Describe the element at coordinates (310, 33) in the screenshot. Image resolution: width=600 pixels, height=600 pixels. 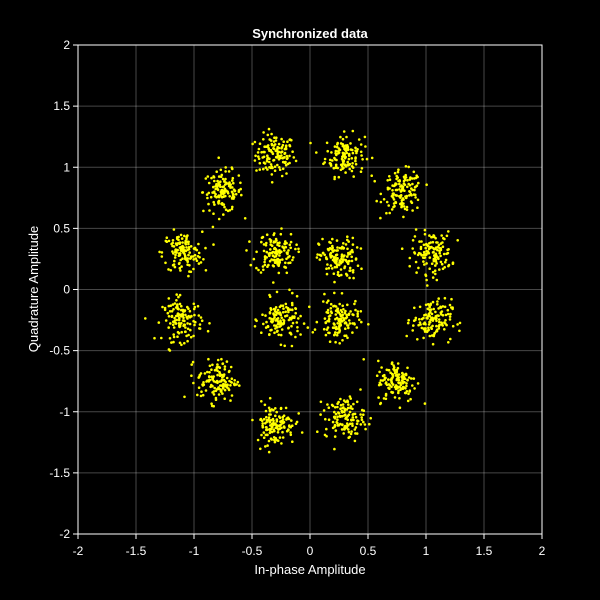
I see `chart-title: Synchronized data` at that location.